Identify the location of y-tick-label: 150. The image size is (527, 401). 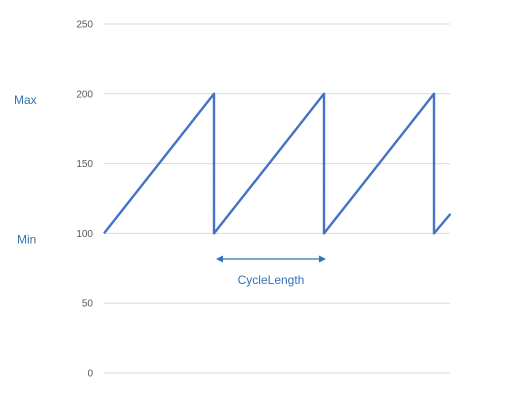
(84, 164).